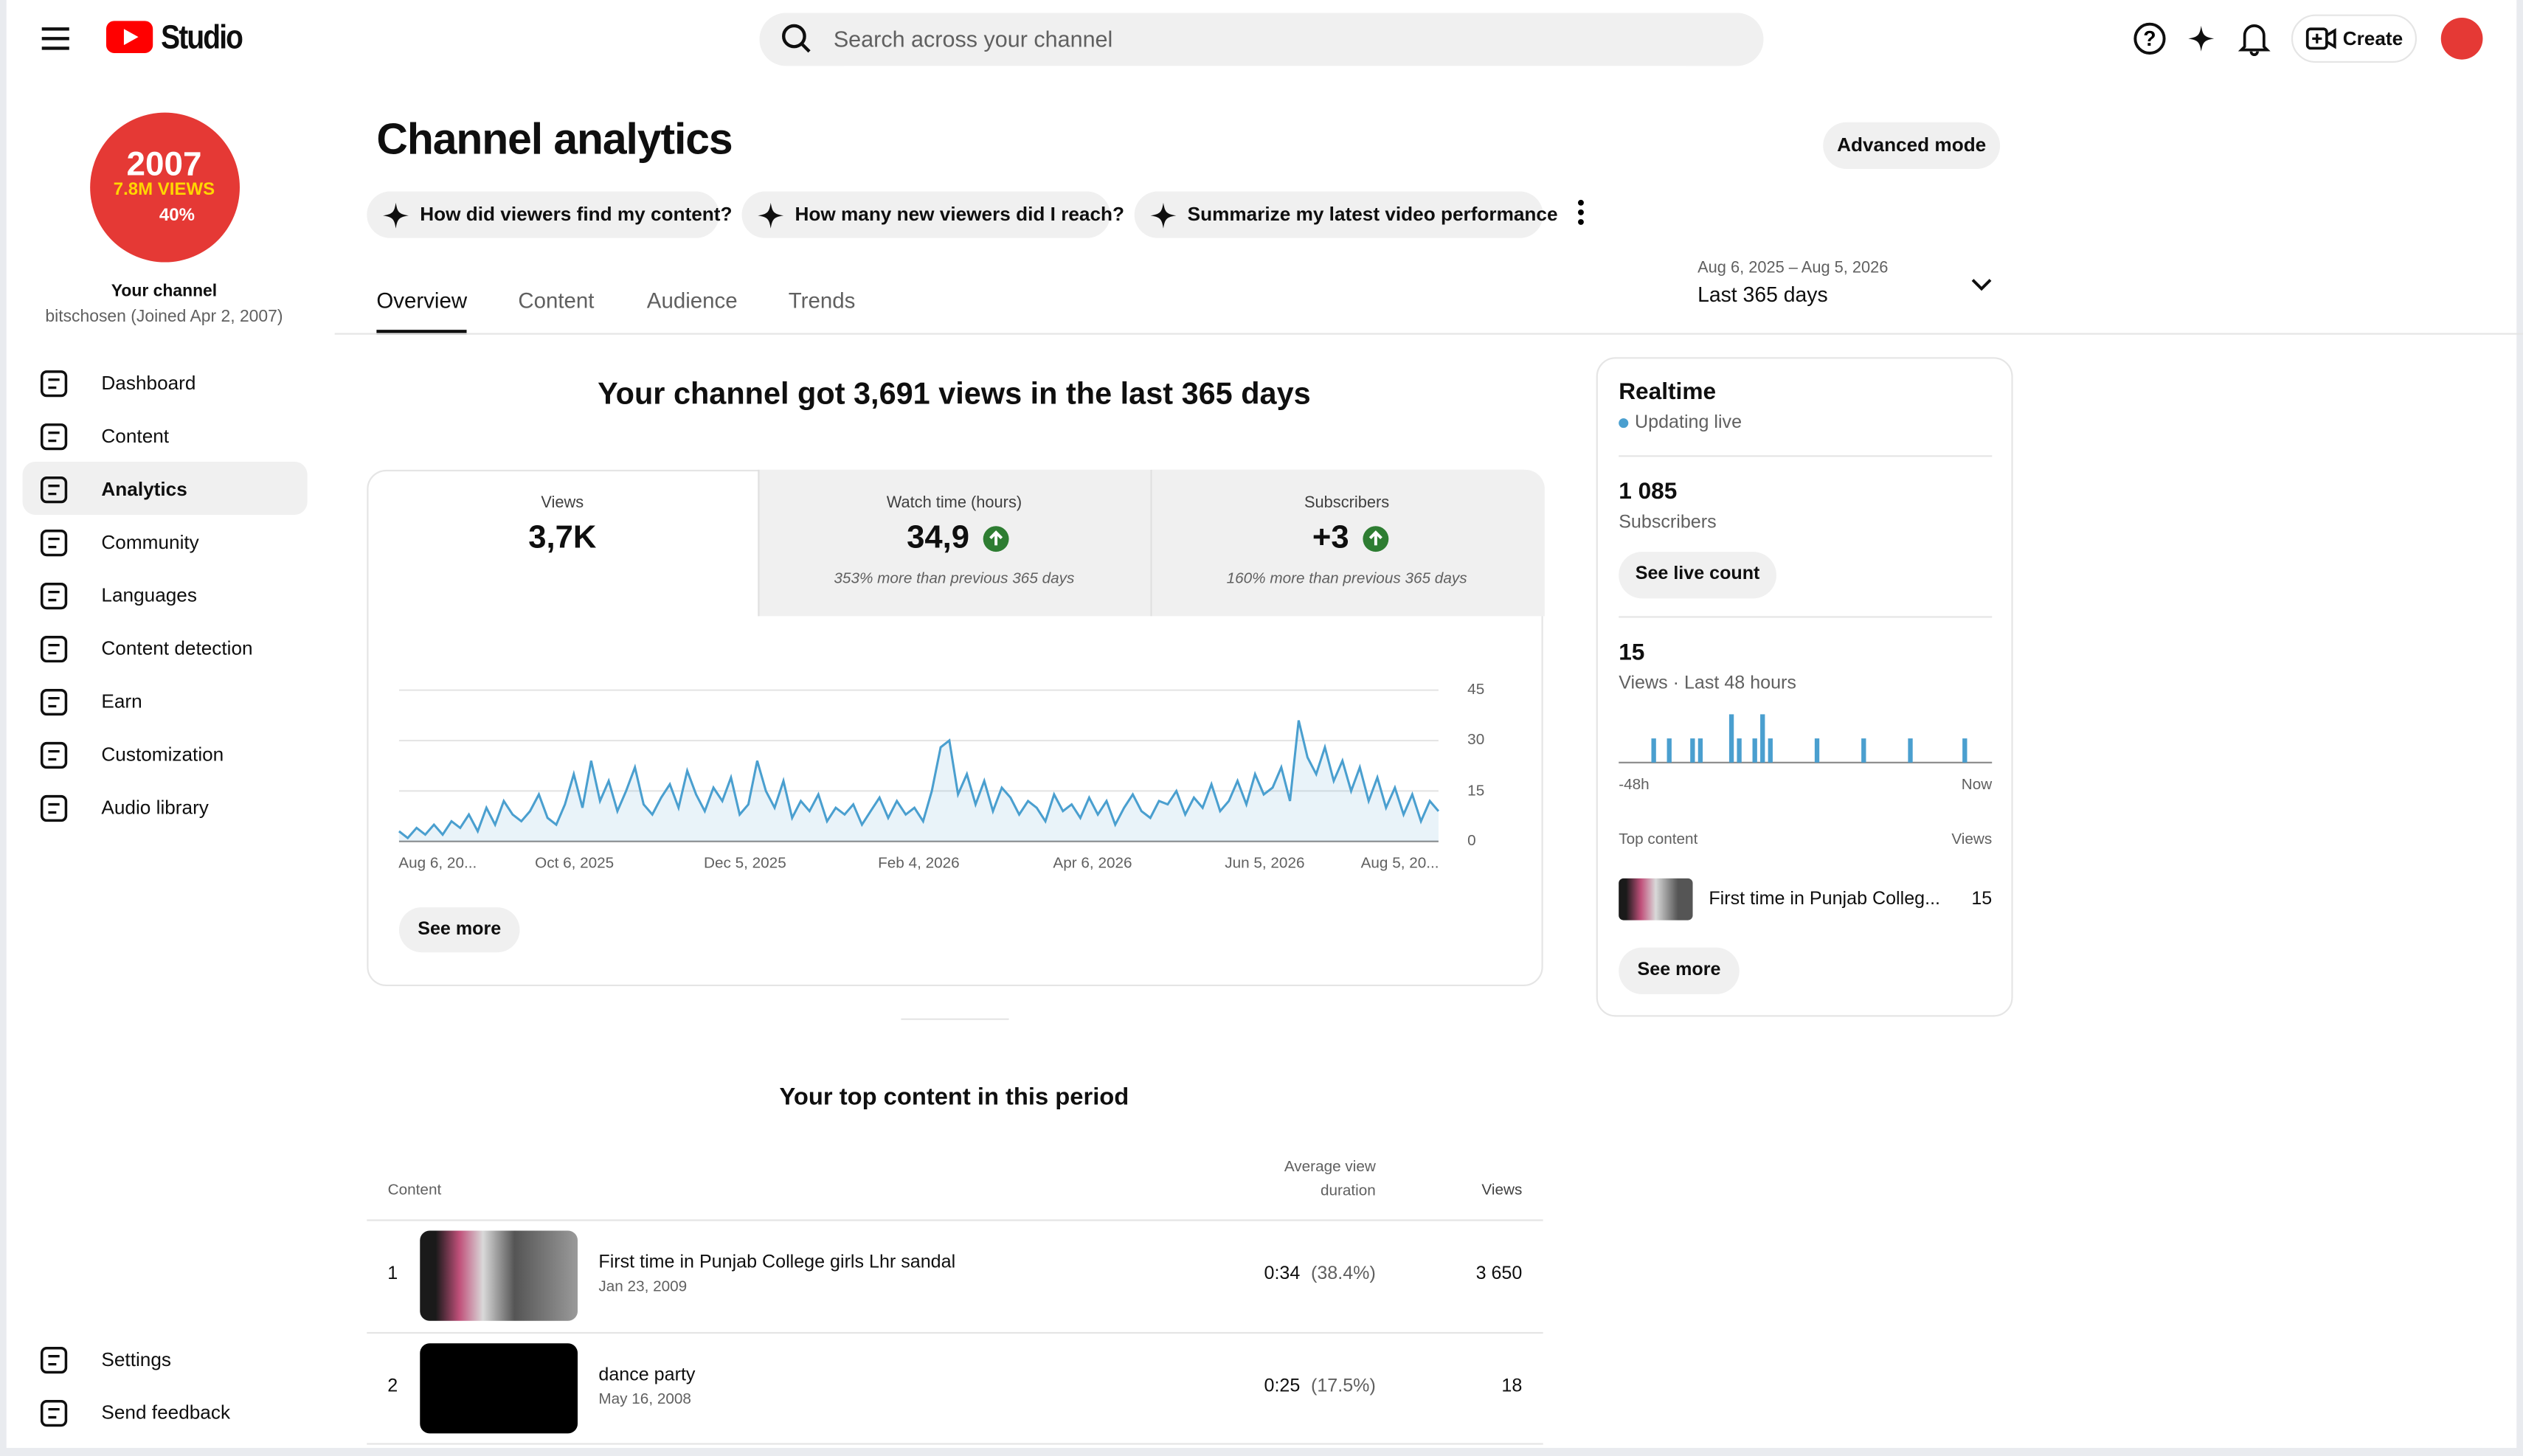 The height and width of the screenshot is (1456, 2523). What do you see at coordinates (995, 539) in the screenshot?
I see `trend-up-icon` at bounding box center [995, 539].